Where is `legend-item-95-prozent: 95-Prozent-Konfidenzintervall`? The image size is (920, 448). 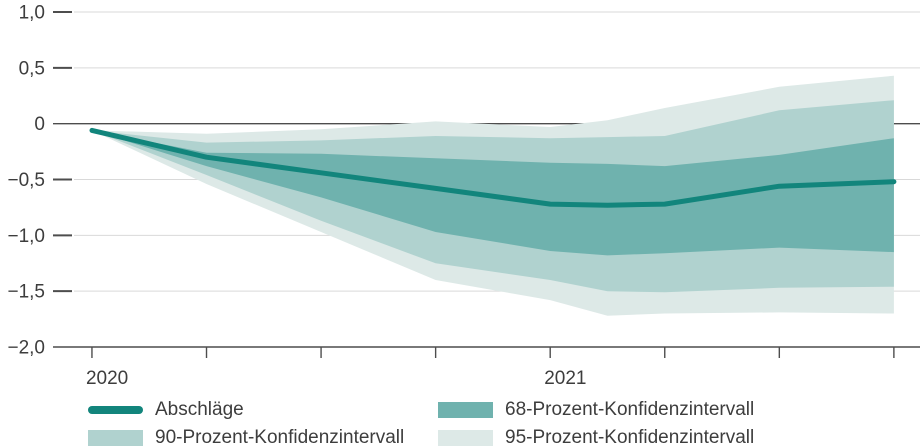 legend-item-95-prozent: 95-Prozent-Konfidenzintervall is located at coordinates (596, 437).